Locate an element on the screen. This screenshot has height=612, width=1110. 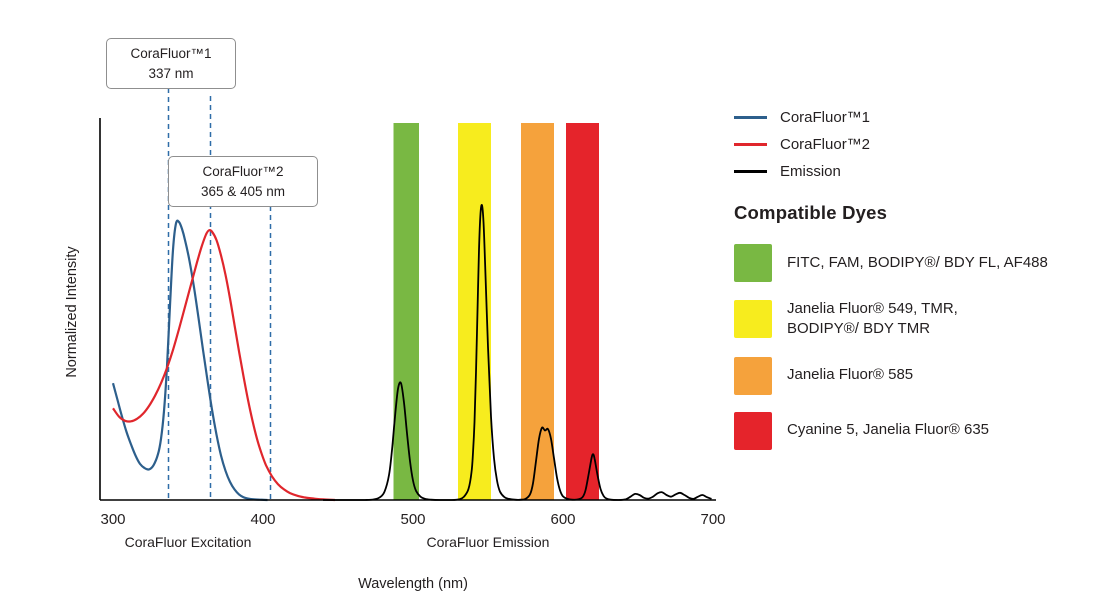
x-tick-500: 500 is located at coordinates (412, 519).